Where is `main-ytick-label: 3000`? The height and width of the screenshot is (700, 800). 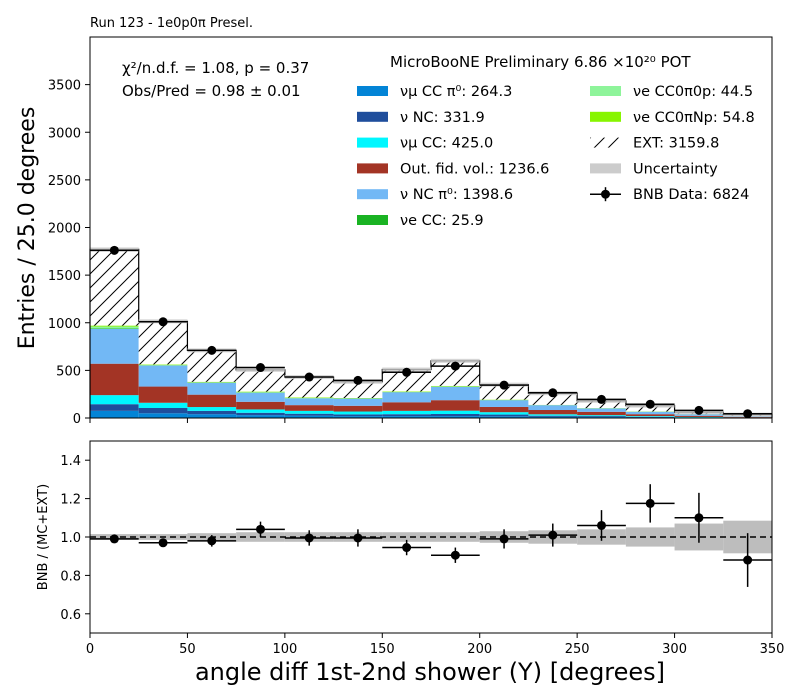 main-ytick-label: 3000 is located at coordinates (64, 133).